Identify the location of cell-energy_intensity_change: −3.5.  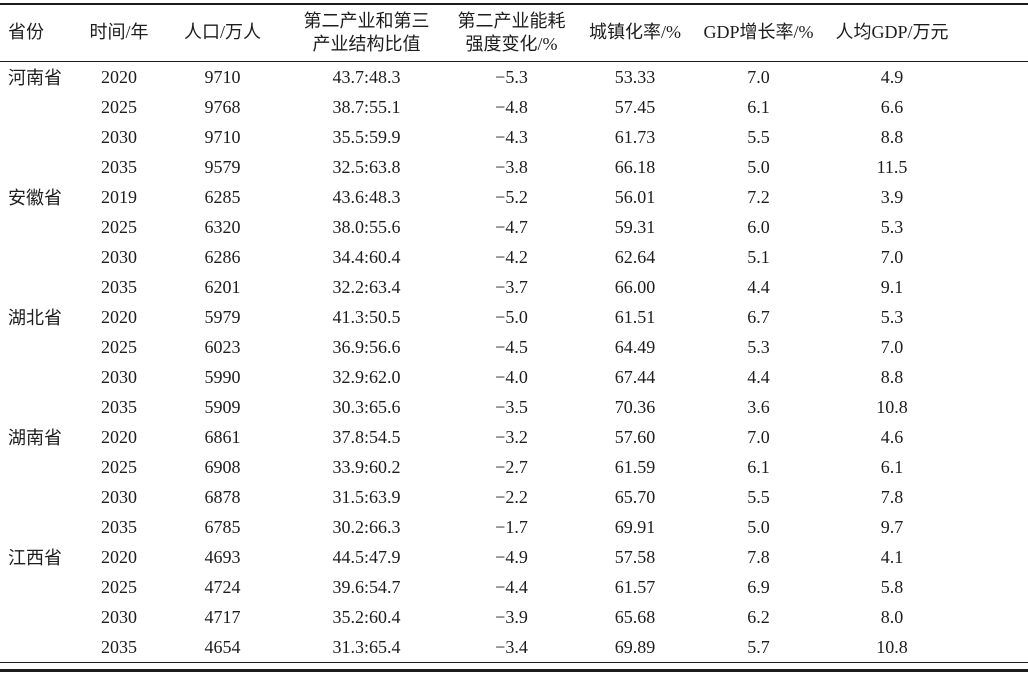
(511, 406).